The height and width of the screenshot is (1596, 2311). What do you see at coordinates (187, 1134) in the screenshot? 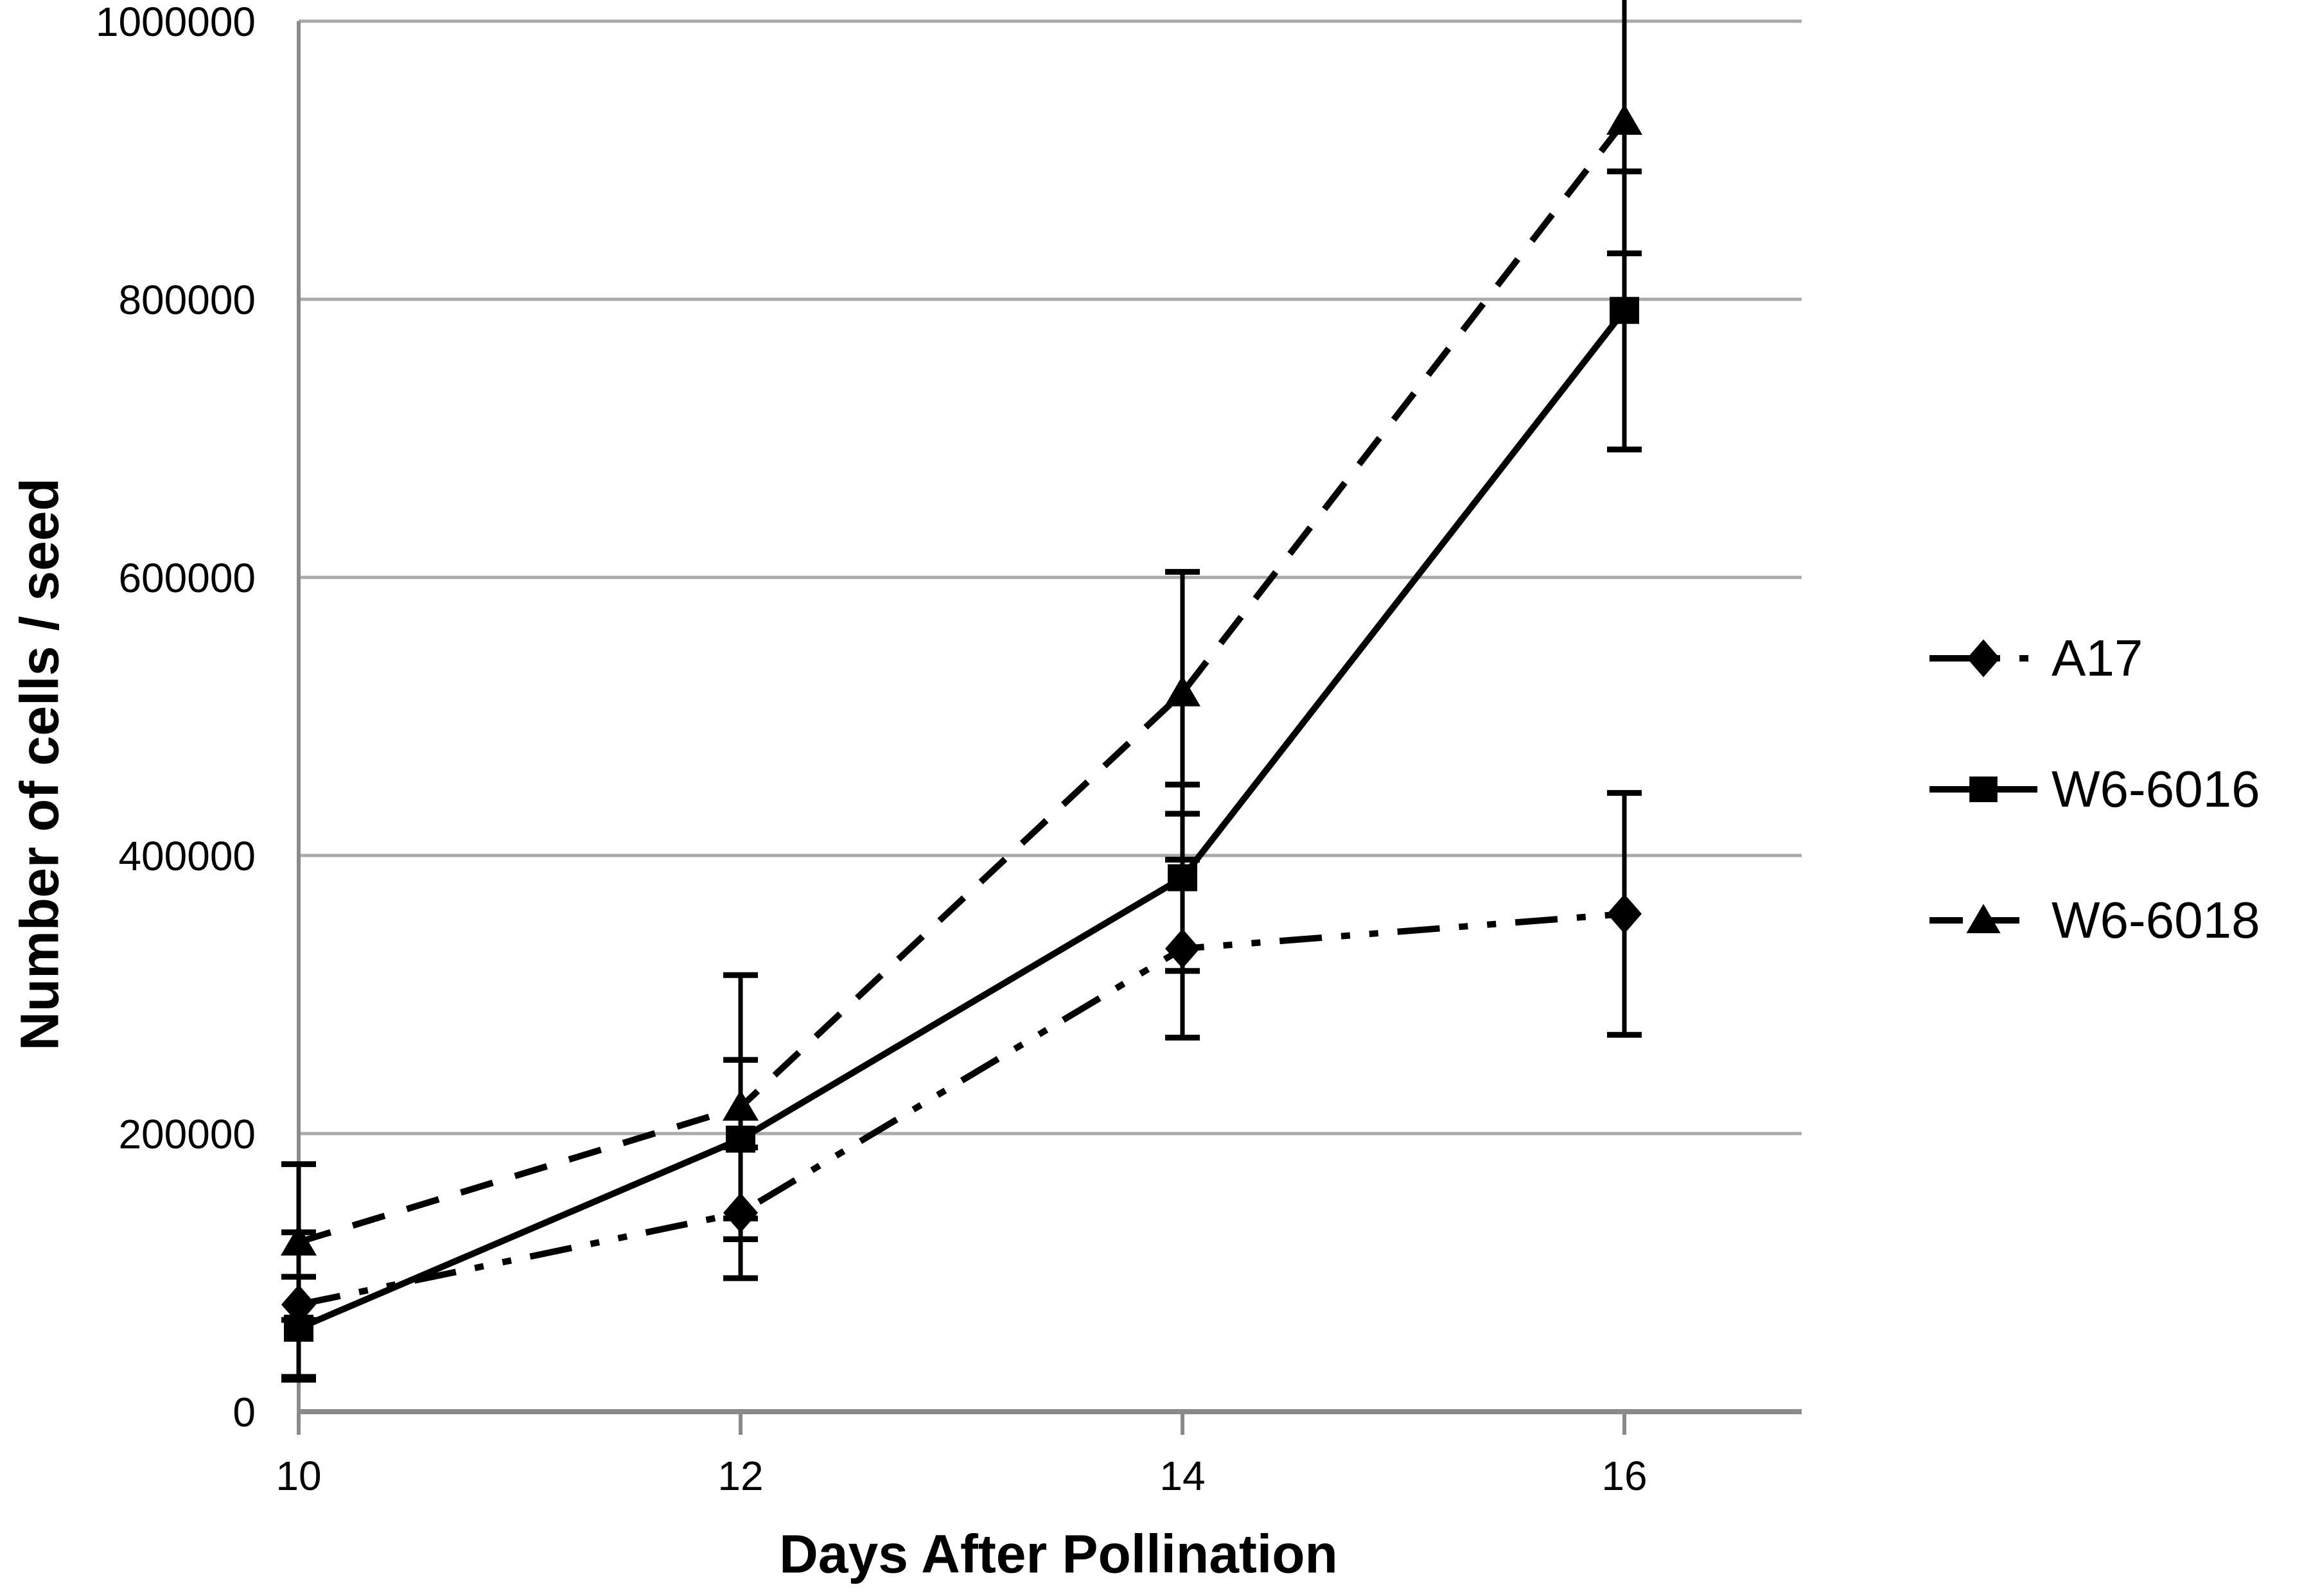
I see `y-tick-label: 200000` at bounding box center [187, 1134].